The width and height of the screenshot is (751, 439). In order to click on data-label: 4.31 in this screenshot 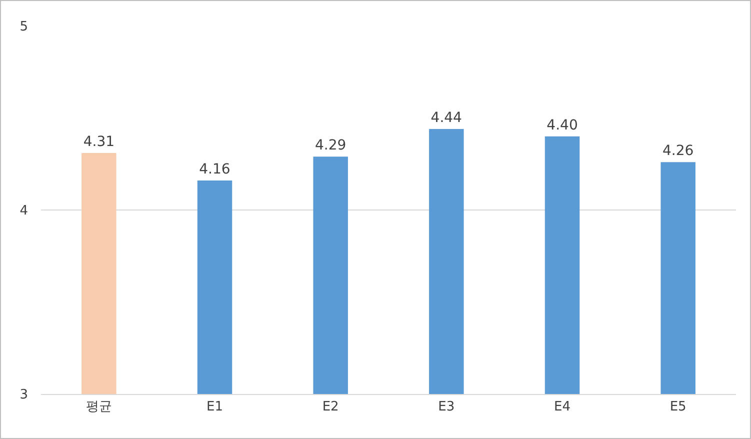, I will do `click(98, 142)`.